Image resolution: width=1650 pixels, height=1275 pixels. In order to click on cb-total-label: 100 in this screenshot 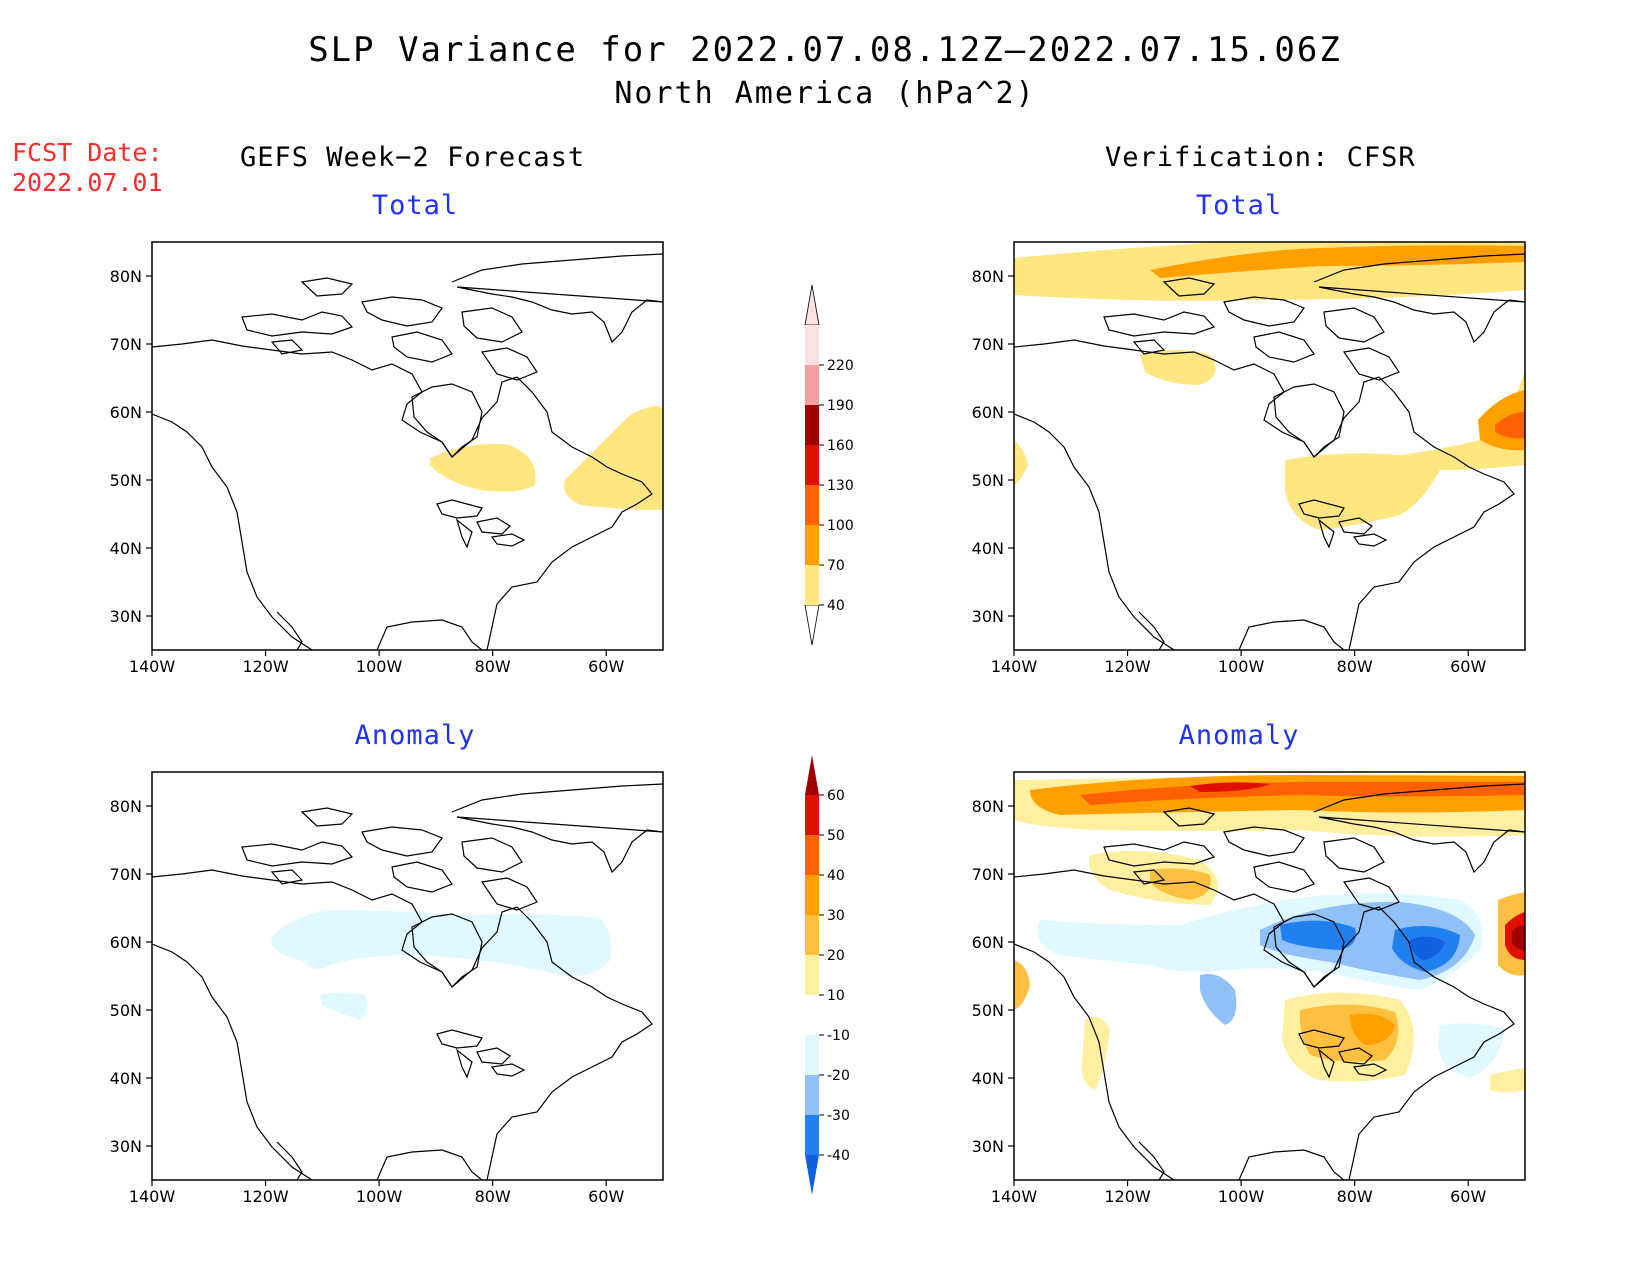, I will do `click(840, 526)`.